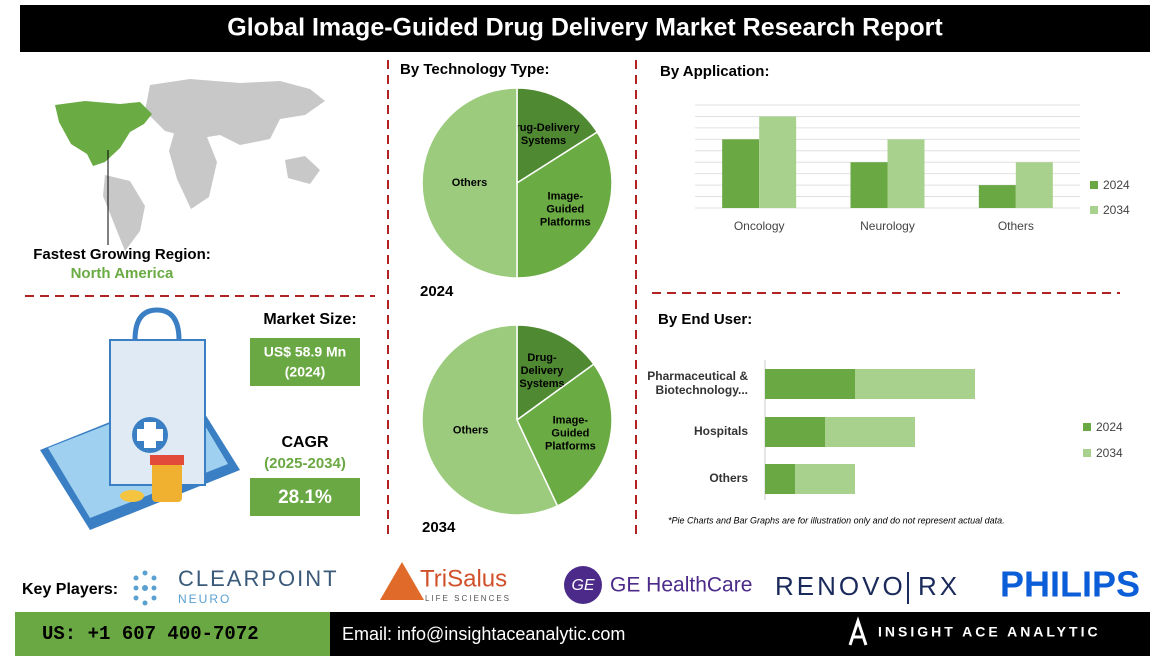 Image resolution: width=1170 pixels, height=658 pixels. Describe the element at coordinates (70, 589) in the screenshot. I see `key-players-label: Key Players:` at that location.